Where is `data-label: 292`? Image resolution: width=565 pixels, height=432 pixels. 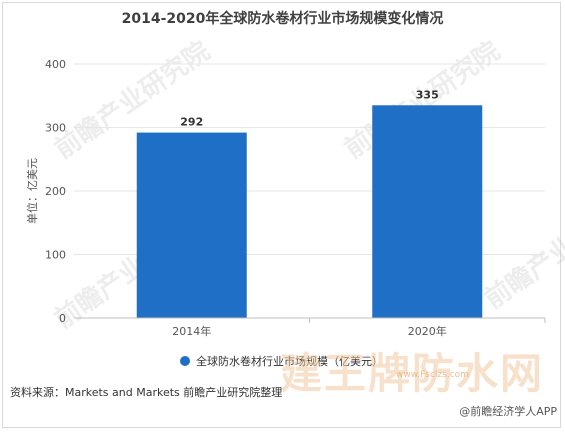 data-label: 292 is located at coordinates (191, 122).